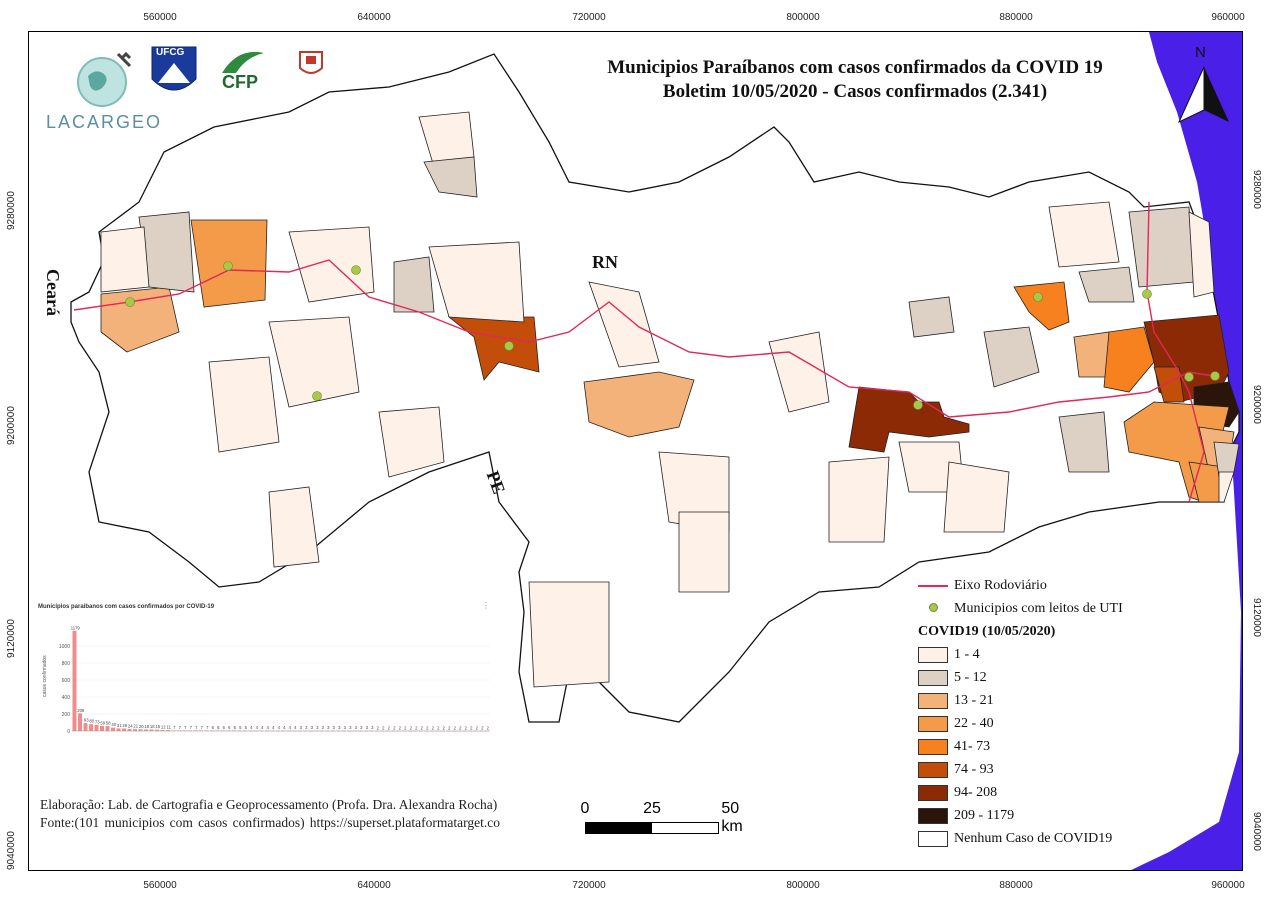 The height and width of the screenshot is (905, 1280). What do you see at coordinates (374, 885) in the screenshot?
I see `tick-x-bottom: 640000` at bounding box center [374, 885].